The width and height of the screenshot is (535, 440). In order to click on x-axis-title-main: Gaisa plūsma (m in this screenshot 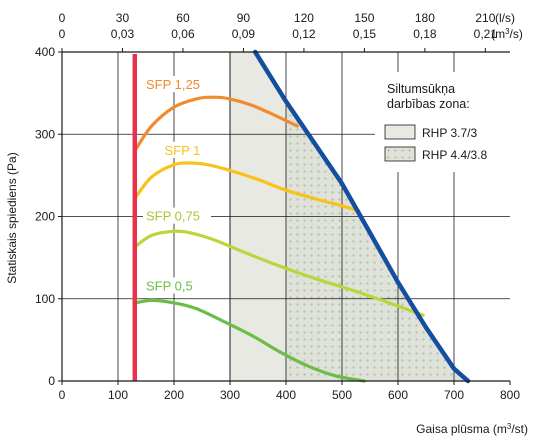, I will do `click(461, 429)`.